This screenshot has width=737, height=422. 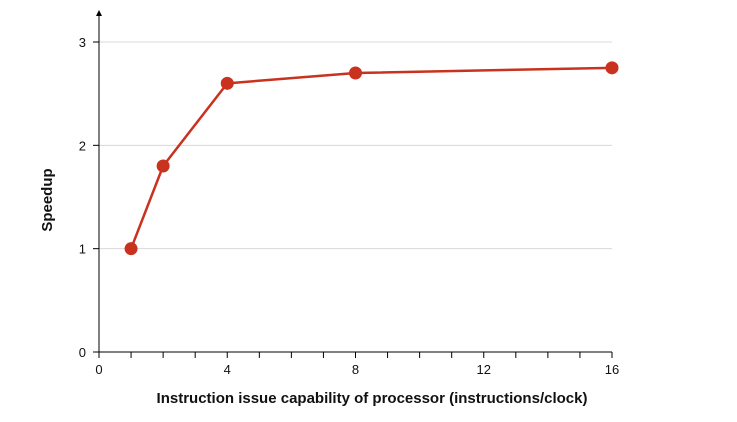 What do you see at coordinates (355, 369) in the screenshot?
I see `x-tick-label: 8` at bounding box center [355, 369].